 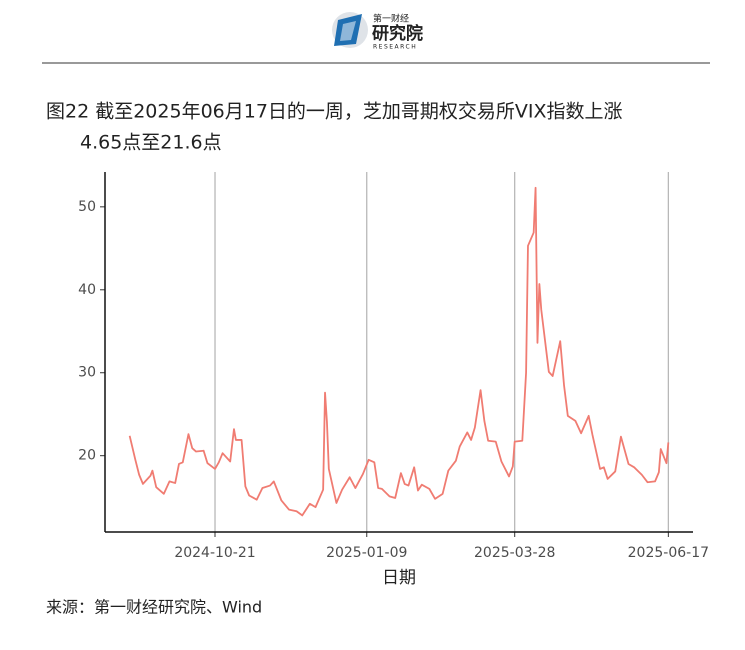 What do you see at coordinates (334, 112) in the screenshot?
I see `chart-title: 图22 截至2025年06月17日的一周，芝加哥期权交易所VIX指数上涨` at bounding box center [334, 112].